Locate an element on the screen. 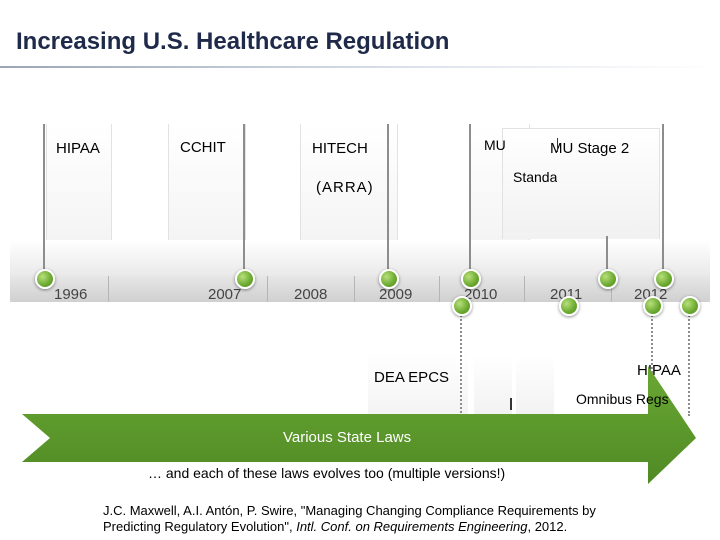 The height and width of the screenshot is (540, 720). stem-standards is located at coordinates (607, 257).